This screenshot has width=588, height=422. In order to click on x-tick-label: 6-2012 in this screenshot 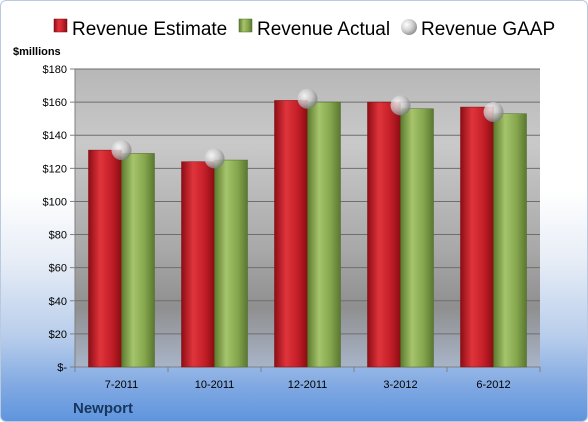, I will do `click(493, 385)`.